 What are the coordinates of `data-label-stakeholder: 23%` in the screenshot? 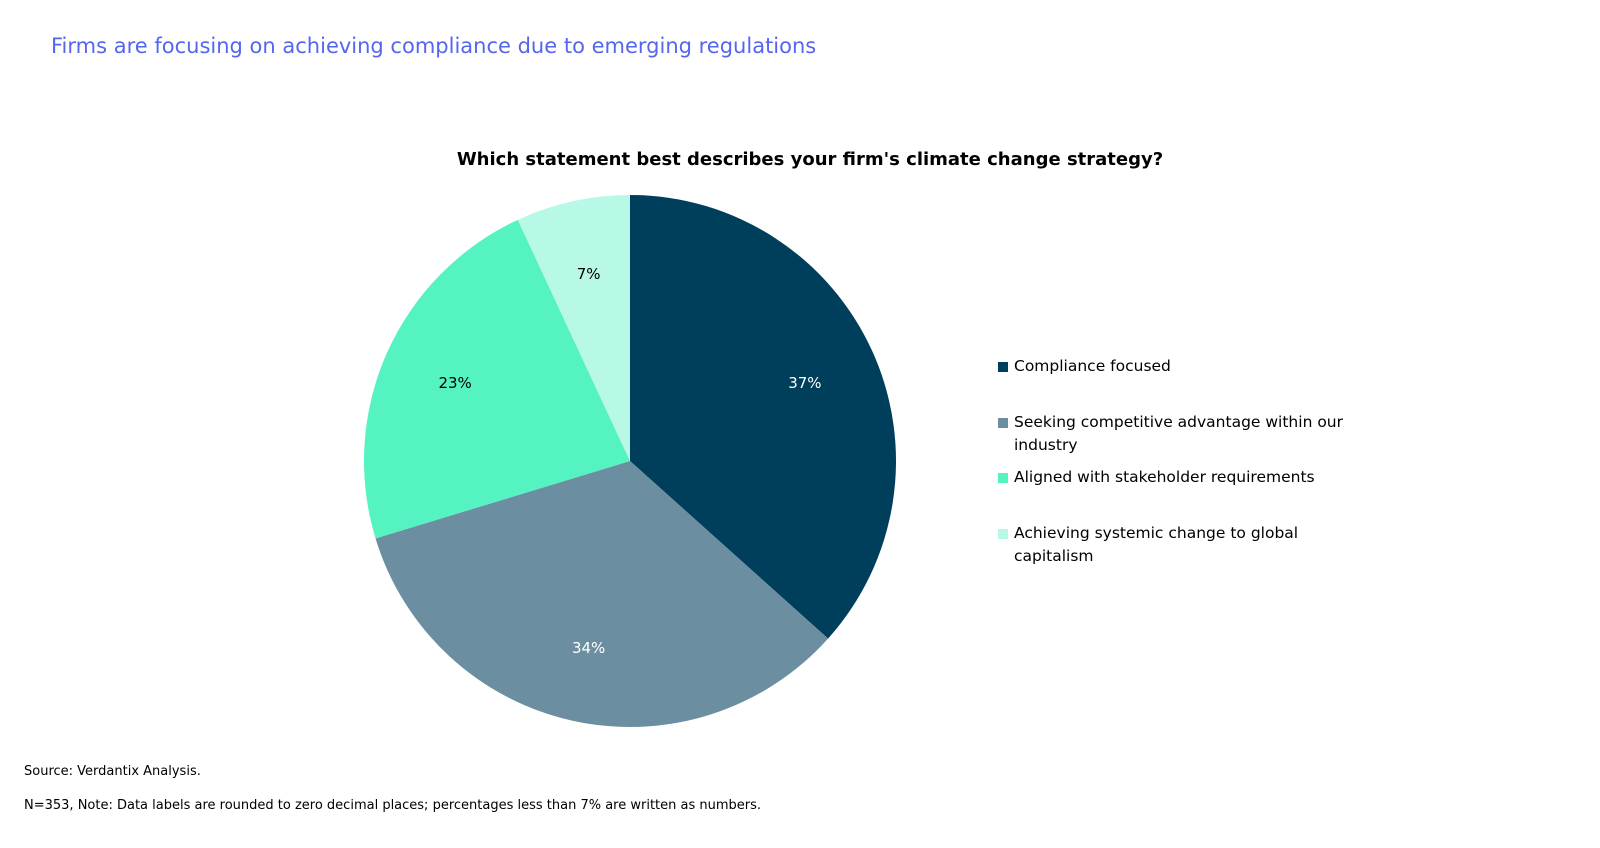 It's located at (454, 383).